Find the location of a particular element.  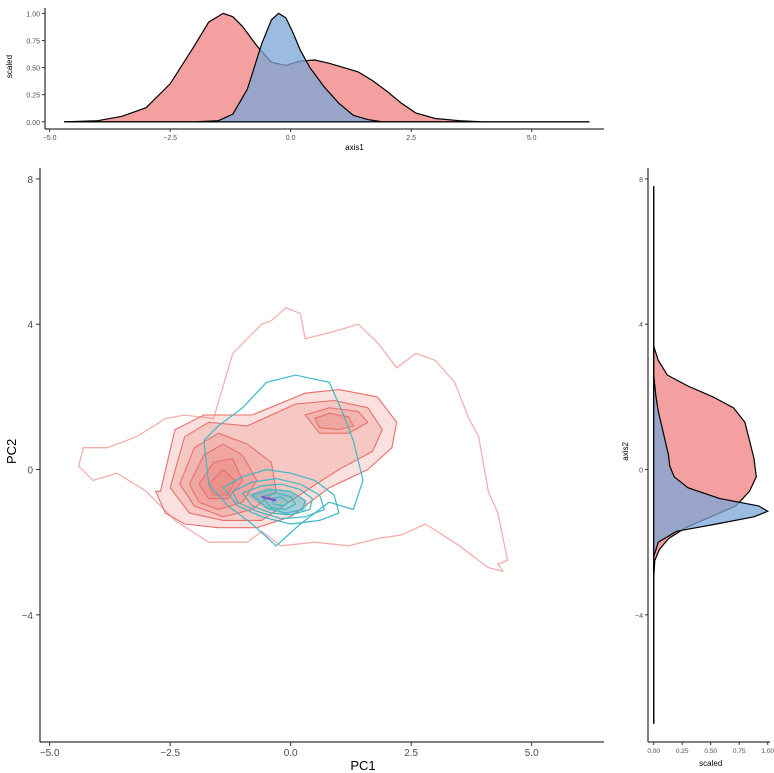

main-x-tick-label: 0.0 is located at coordinates (291, 753).